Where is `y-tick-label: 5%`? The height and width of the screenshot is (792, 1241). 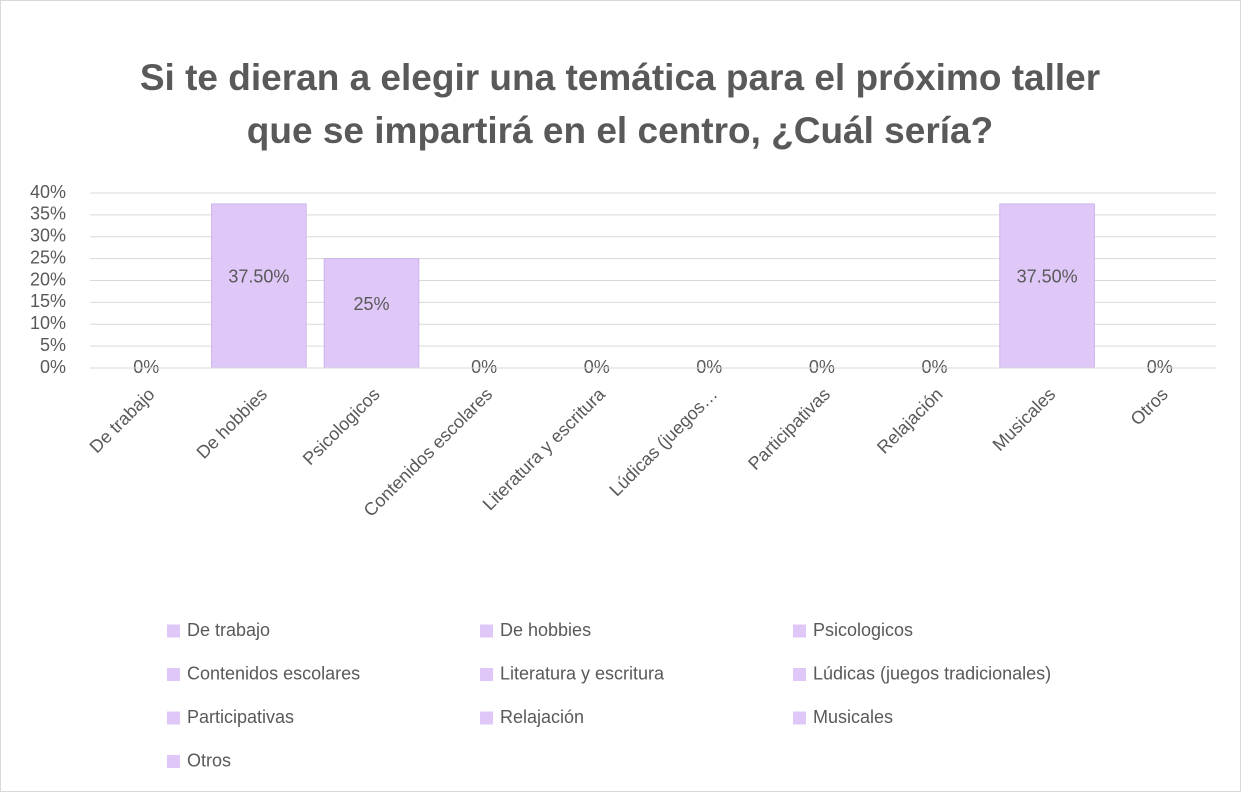
y-tick-label: 5% is located at coordinates (53, 345).